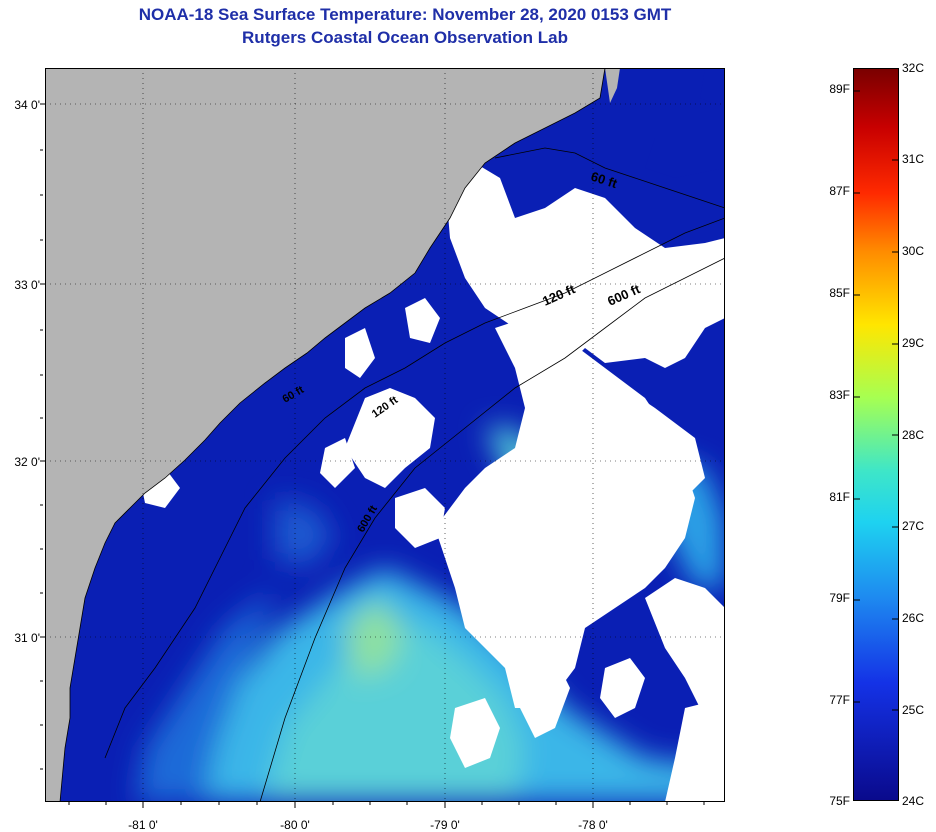 The image size is (936, 832). I want to click on lon-label-78: -78 0', so click(593, 825).